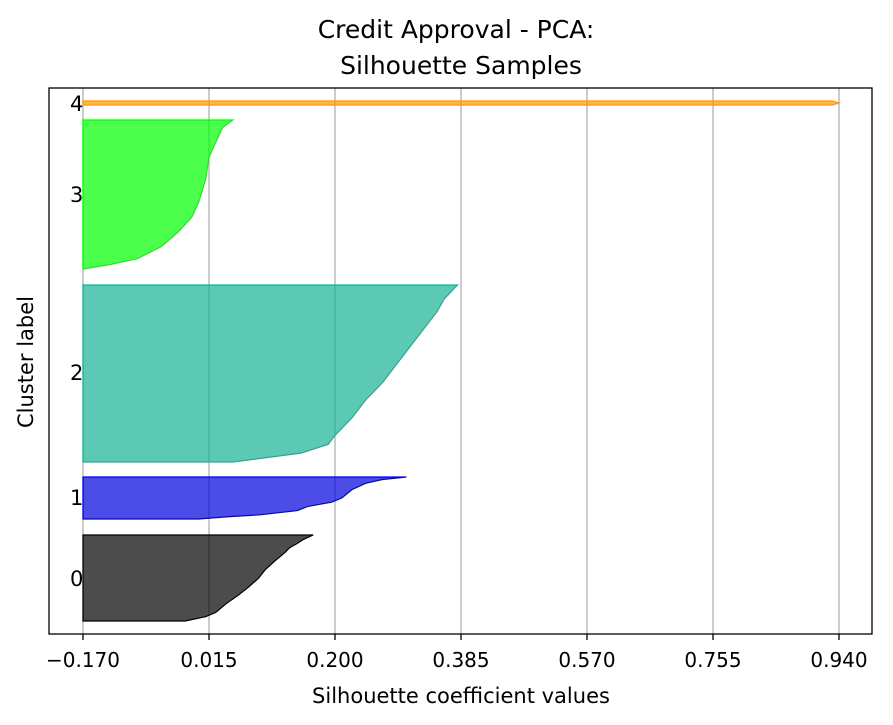  Describe the element at coordinates (76, 373) in the screenshot. I see `cluster-2-label: 2` at that location.